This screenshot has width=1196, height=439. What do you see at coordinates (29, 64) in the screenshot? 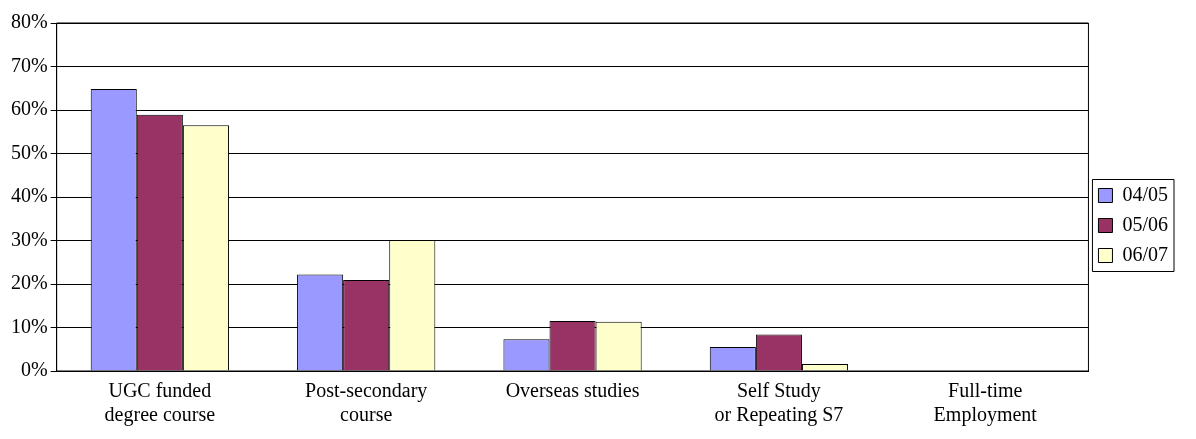
I see `y-tick-label: 70%` at bounding box center [29, 64].